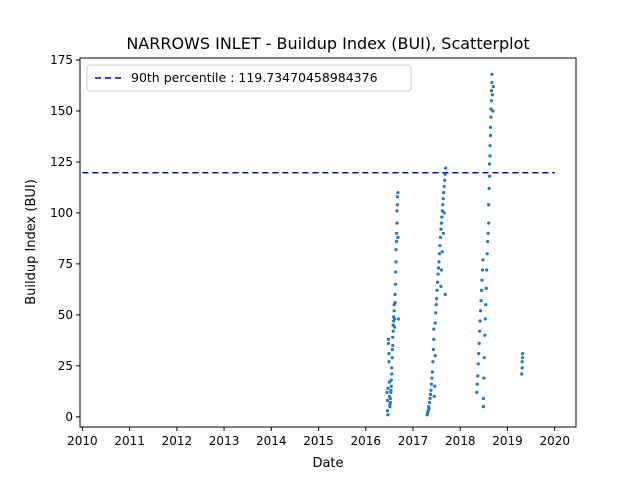 Image resolution: width=640 pixels, height=480 pixels. Describe the element at coordinates (413, 441) in the screenshot. I see `x-tick-label: 2017` at that location.